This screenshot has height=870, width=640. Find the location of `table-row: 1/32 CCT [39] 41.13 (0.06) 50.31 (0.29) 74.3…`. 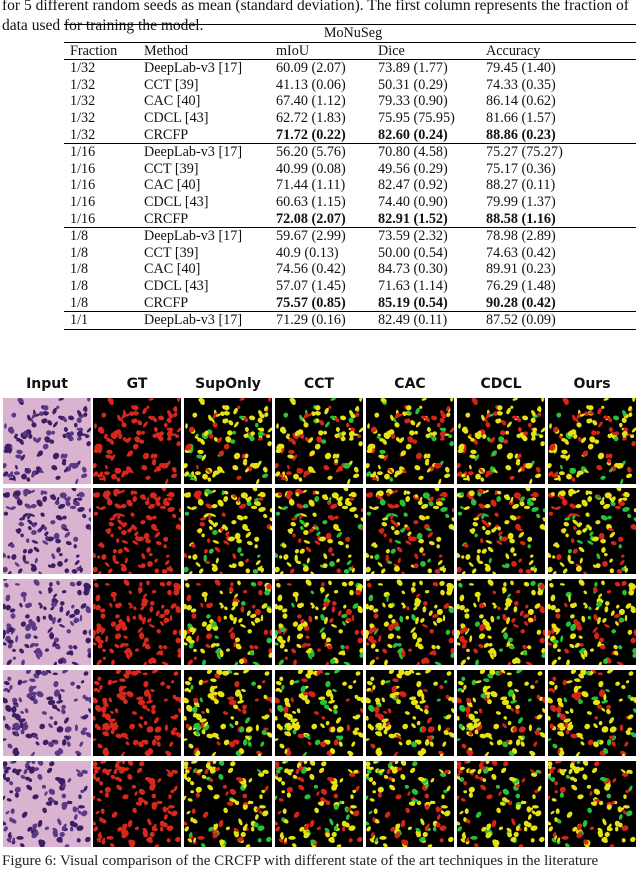

table-row: 1/32 CCT [39] 41.13 (0.06) 50.31 (0.29) 74.3… is located at coordinates (350, 85).